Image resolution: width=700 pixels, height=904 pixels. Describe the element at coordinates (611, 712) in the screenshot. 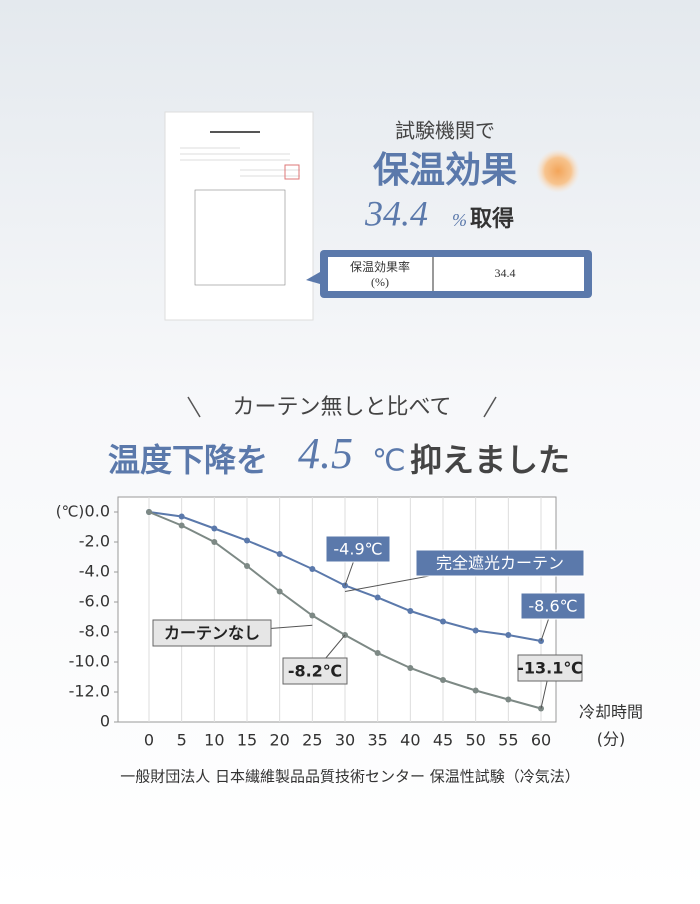

I see `x-axis-label: 冷却時間` at that location.